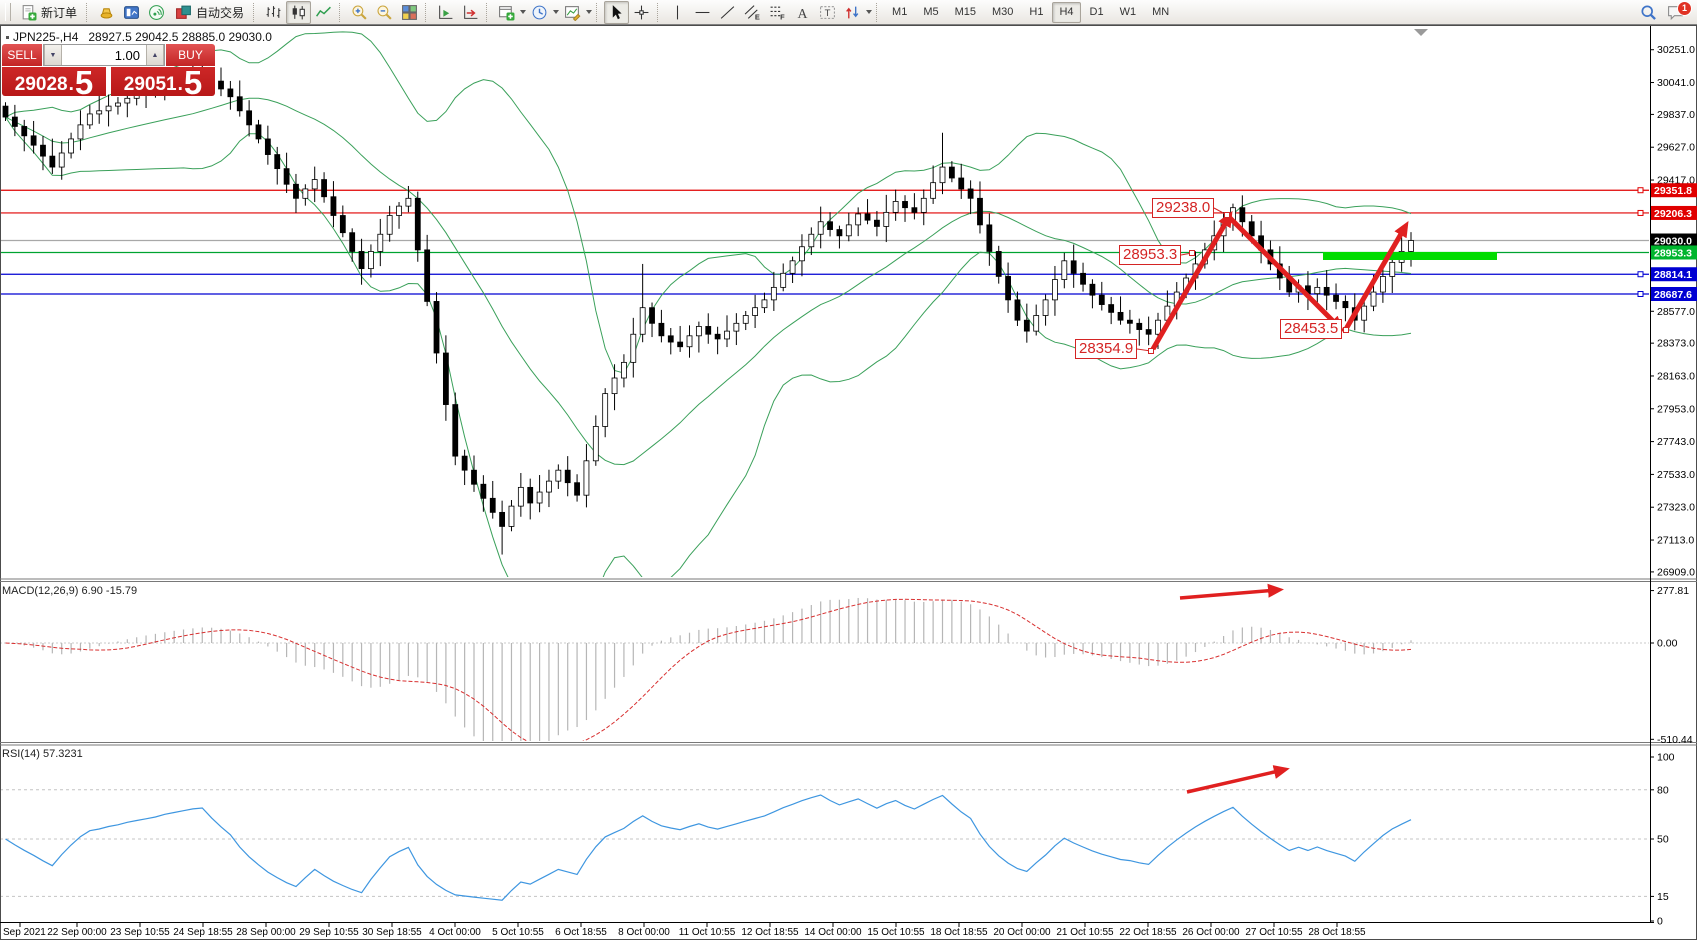  What do you see at coordinates (1410, 256) in the screenshot?
I see `green-highlight-bar` at bounding box center [1410, 256].